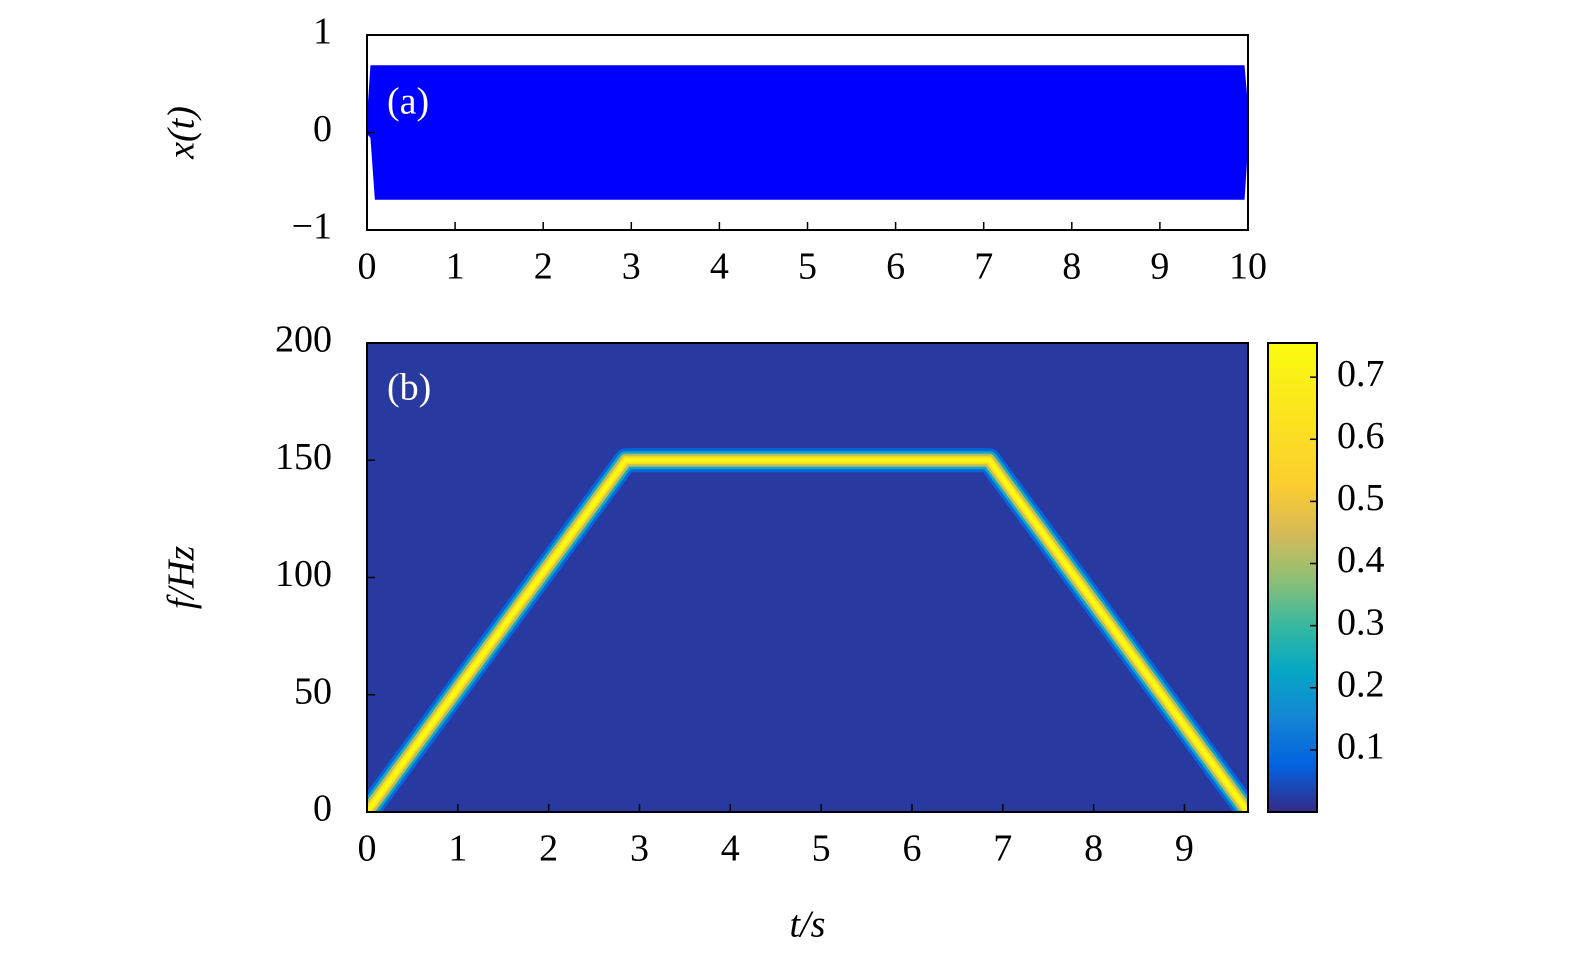 This screenshot has height=970, width=1575. I want to click on colorbar-tick-label: 0.6, so click(1361, 436).